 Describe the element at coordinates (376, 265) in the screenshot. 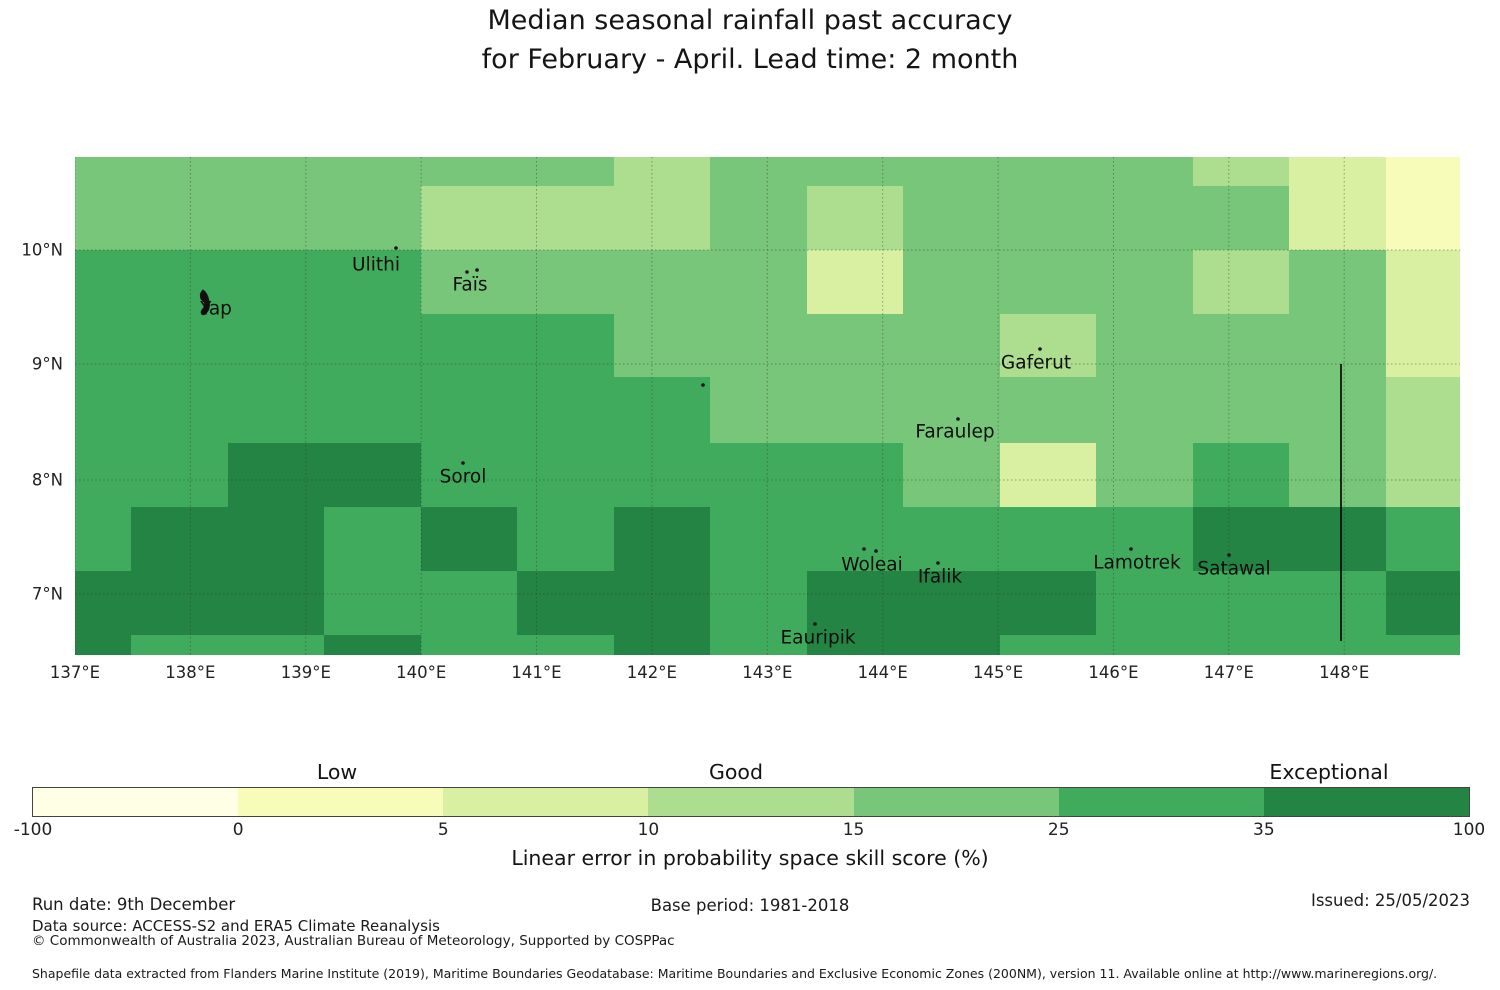

I see `island-label-ulithi: Ulithi` at that location.